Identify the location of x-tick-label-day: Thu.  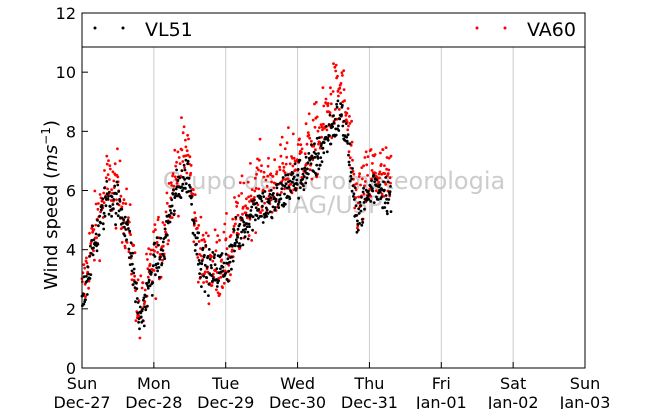
(368, 383).